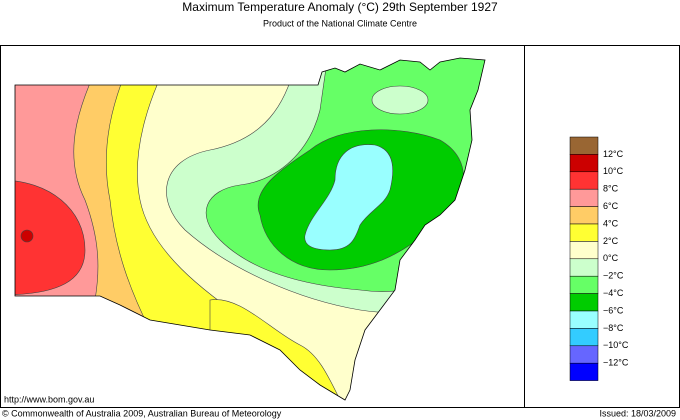 This screenshot has height=420, width=680. Describe the element at coordinates (616, 345) in the screenshot. I see `legend-label: −10°C` at that location.